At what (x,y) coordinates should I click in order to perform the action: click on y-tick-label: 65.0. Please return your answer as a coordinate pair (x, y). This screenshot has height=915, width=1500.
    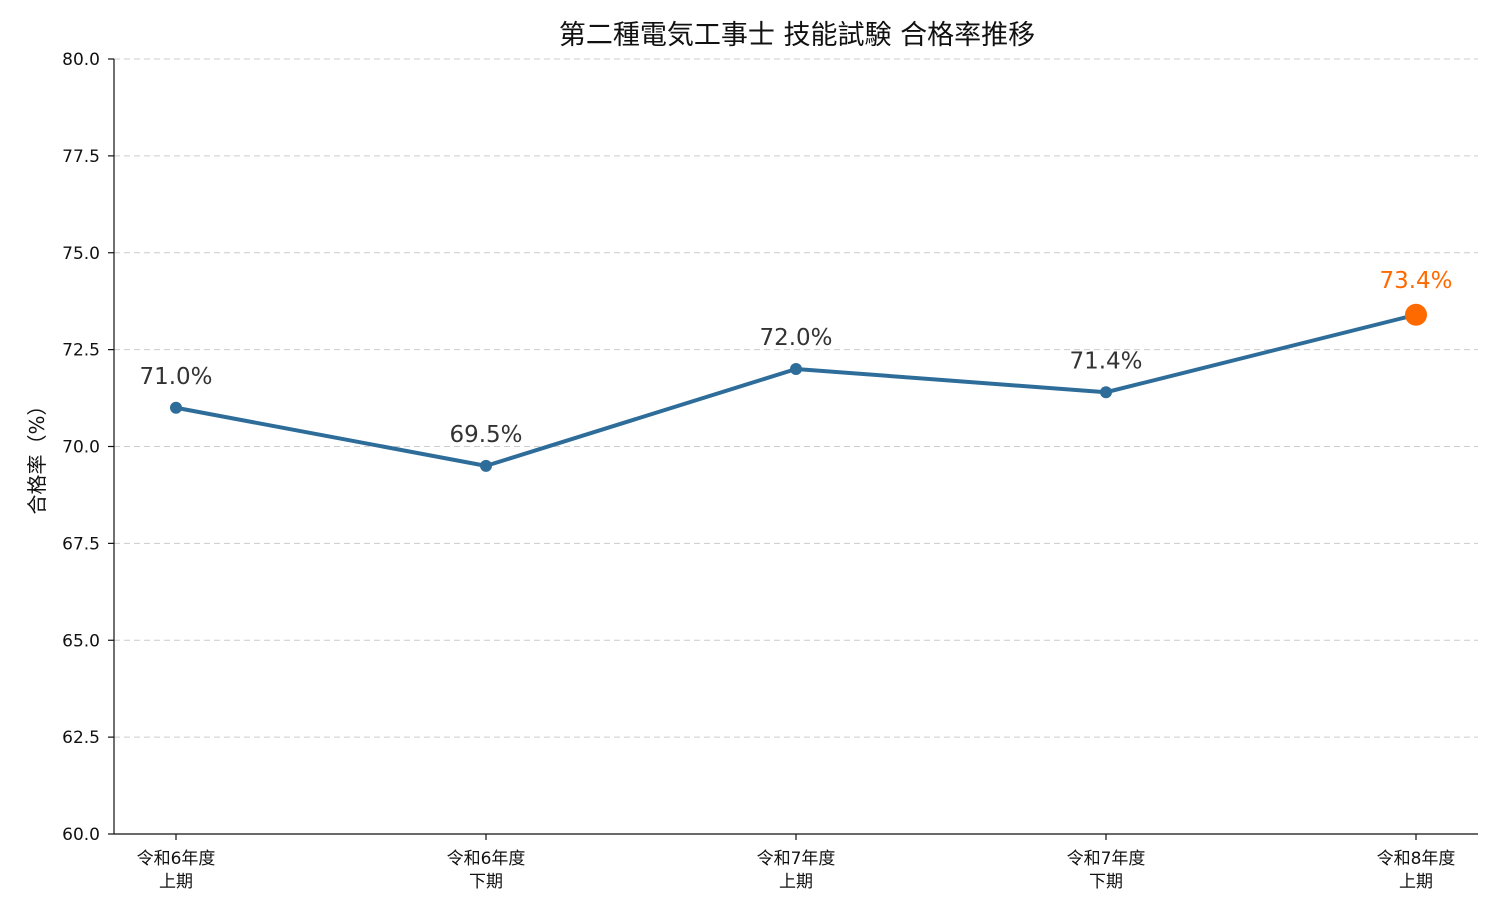
    Looking at the image, I should click on (81, 641).